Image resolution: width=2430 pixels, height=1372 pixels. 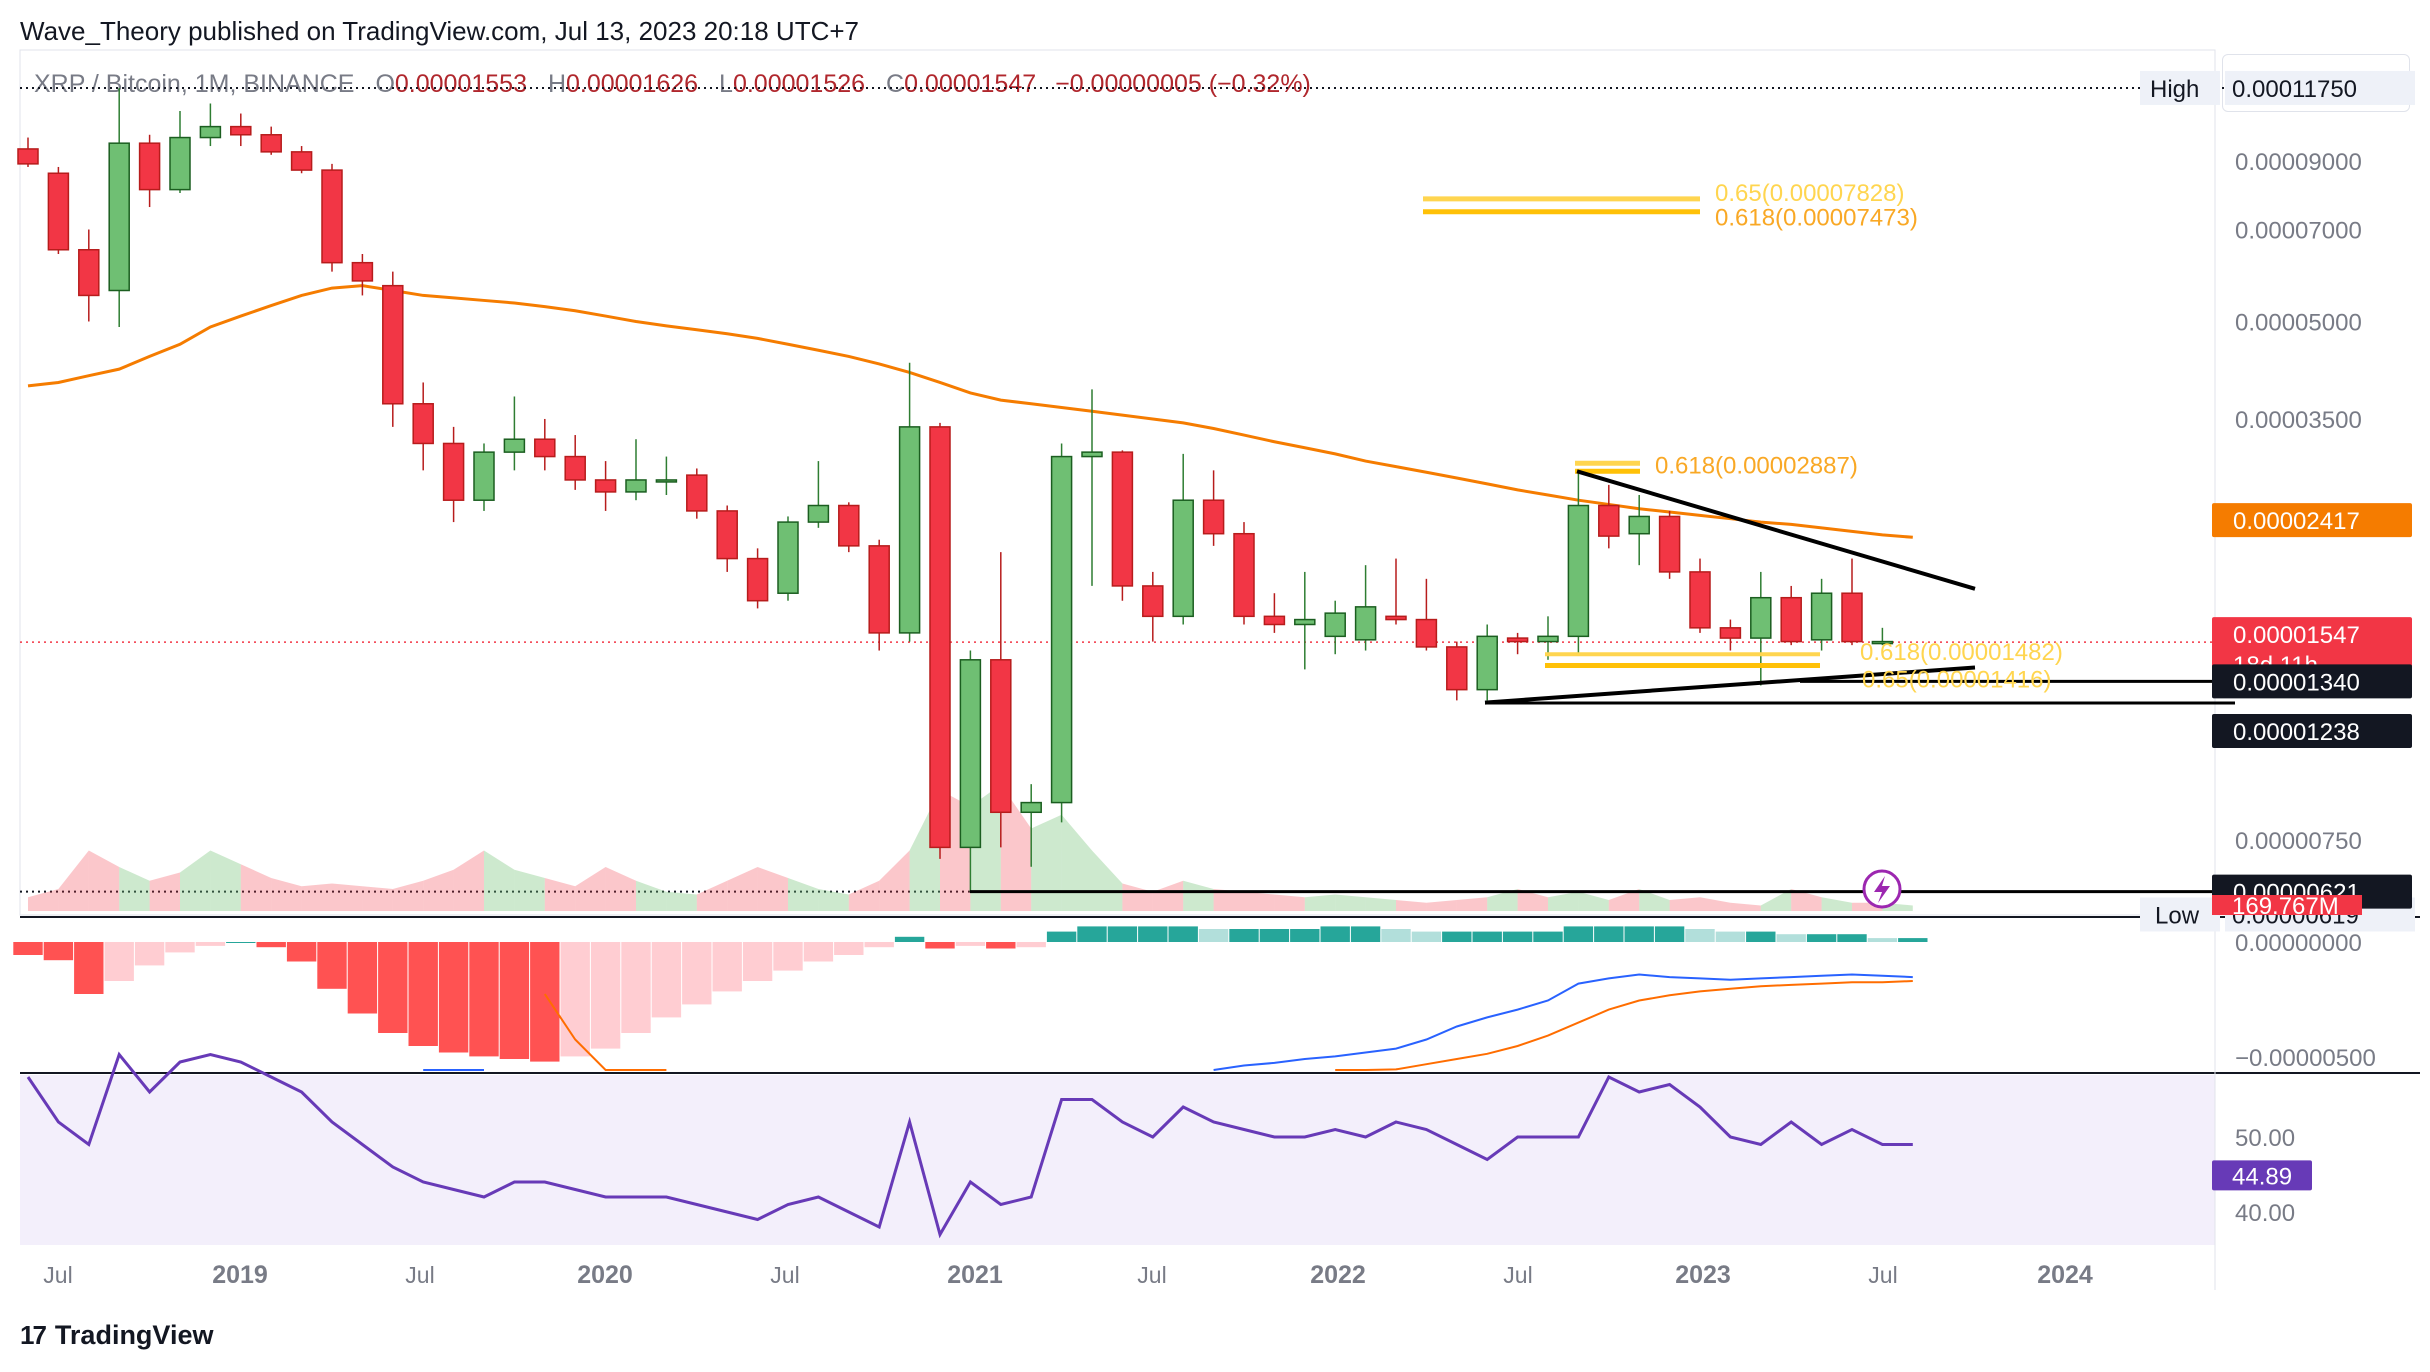 What do you see at coordinates (975, 1275) in the screenshot?
I see `time-axis-tick: 2021` at bounding box center [975, 1275].